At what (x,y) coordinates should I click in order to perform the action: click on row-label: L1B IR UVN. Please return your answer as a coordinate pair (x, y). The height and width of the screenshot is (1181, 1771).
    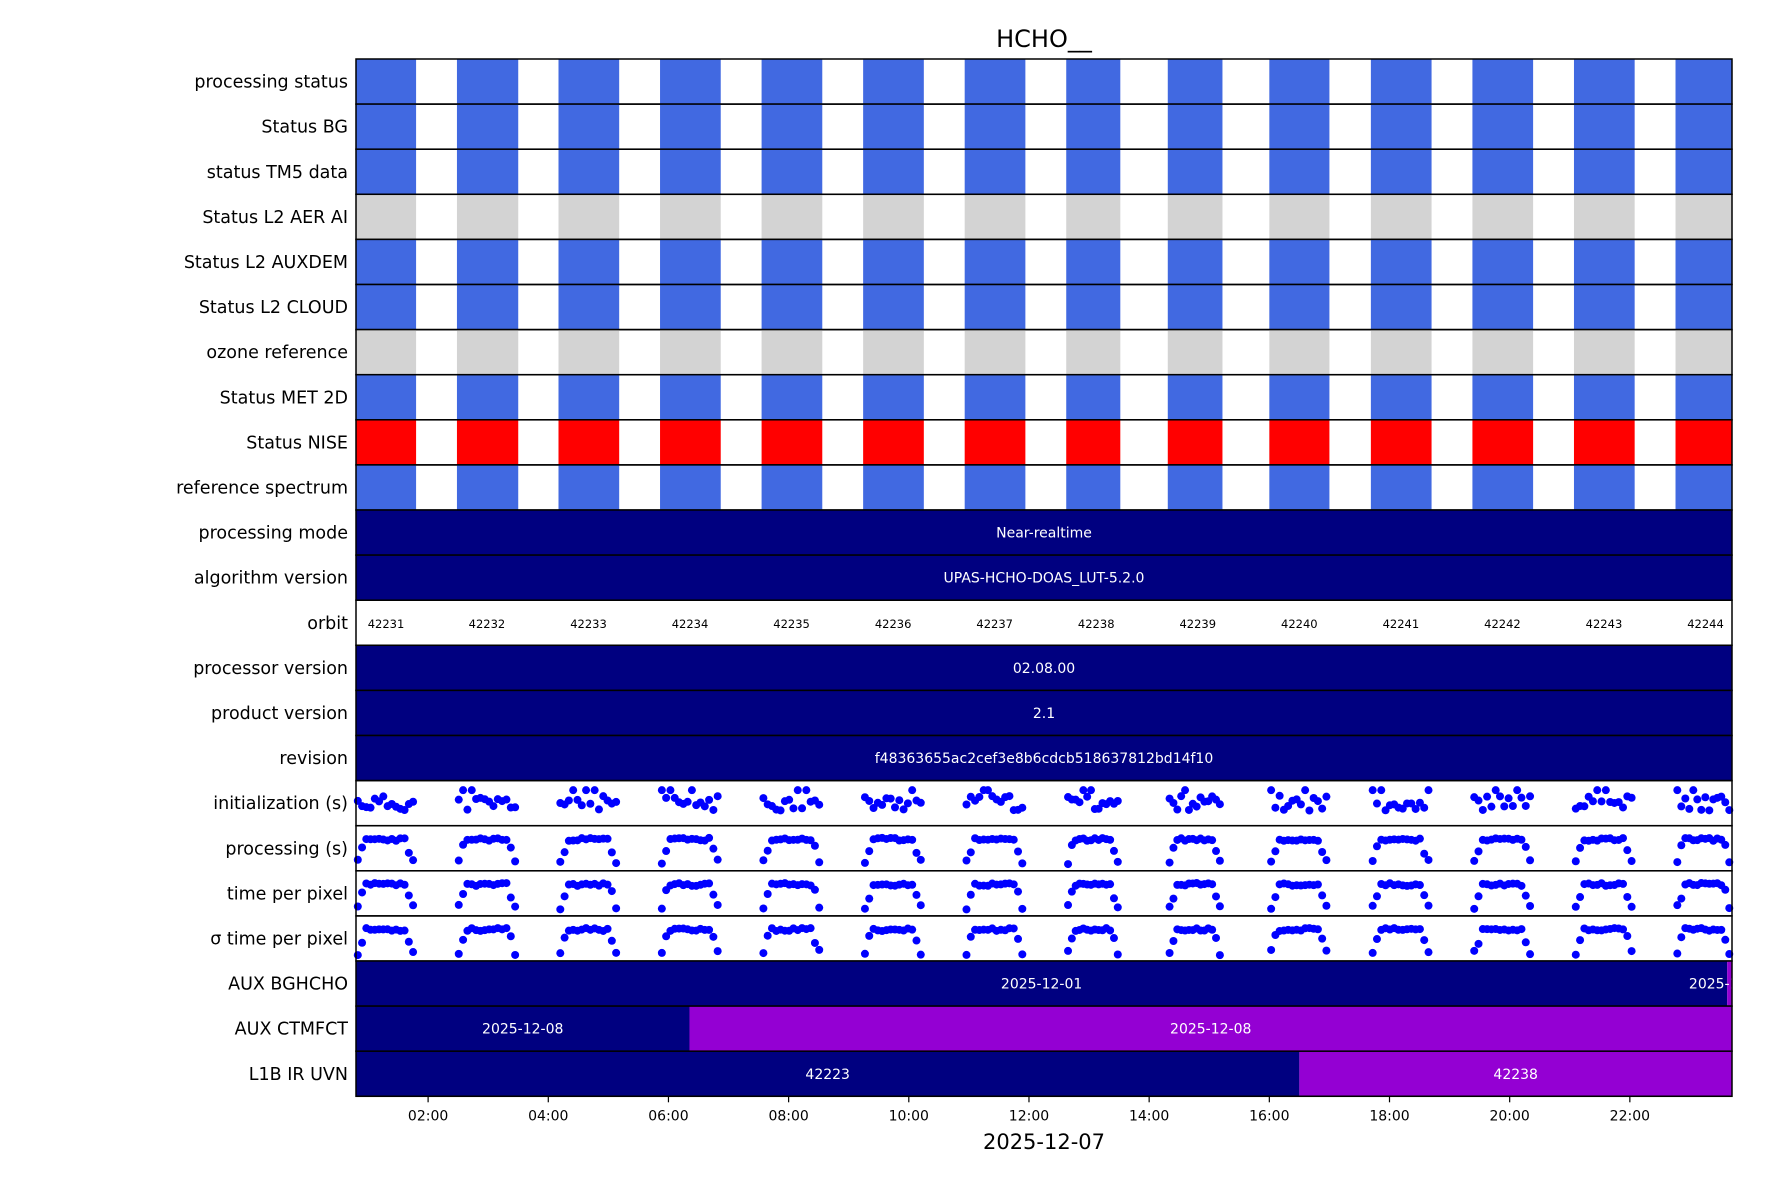
    Looking at the image, I should click on (298, 1075).